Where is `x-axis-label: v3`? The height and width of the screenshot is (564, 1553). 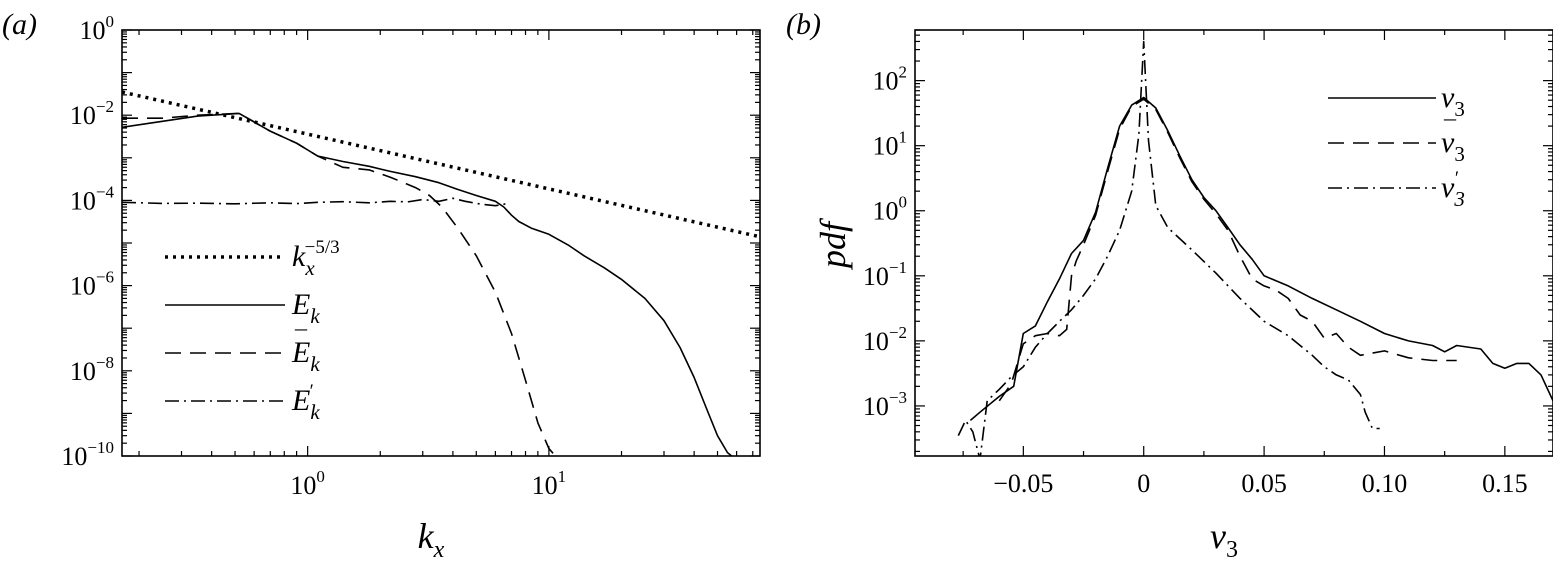 x-axis-label: v3 is located at coordinates (1224, 539).